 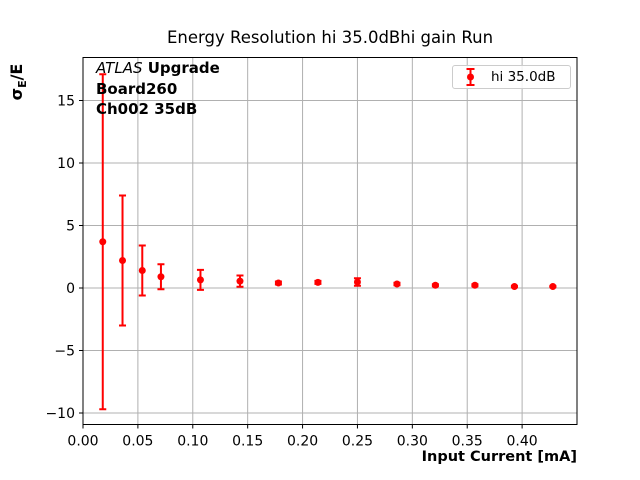 I want to click on y-tick-label: 15, so click(x=66, y=102).